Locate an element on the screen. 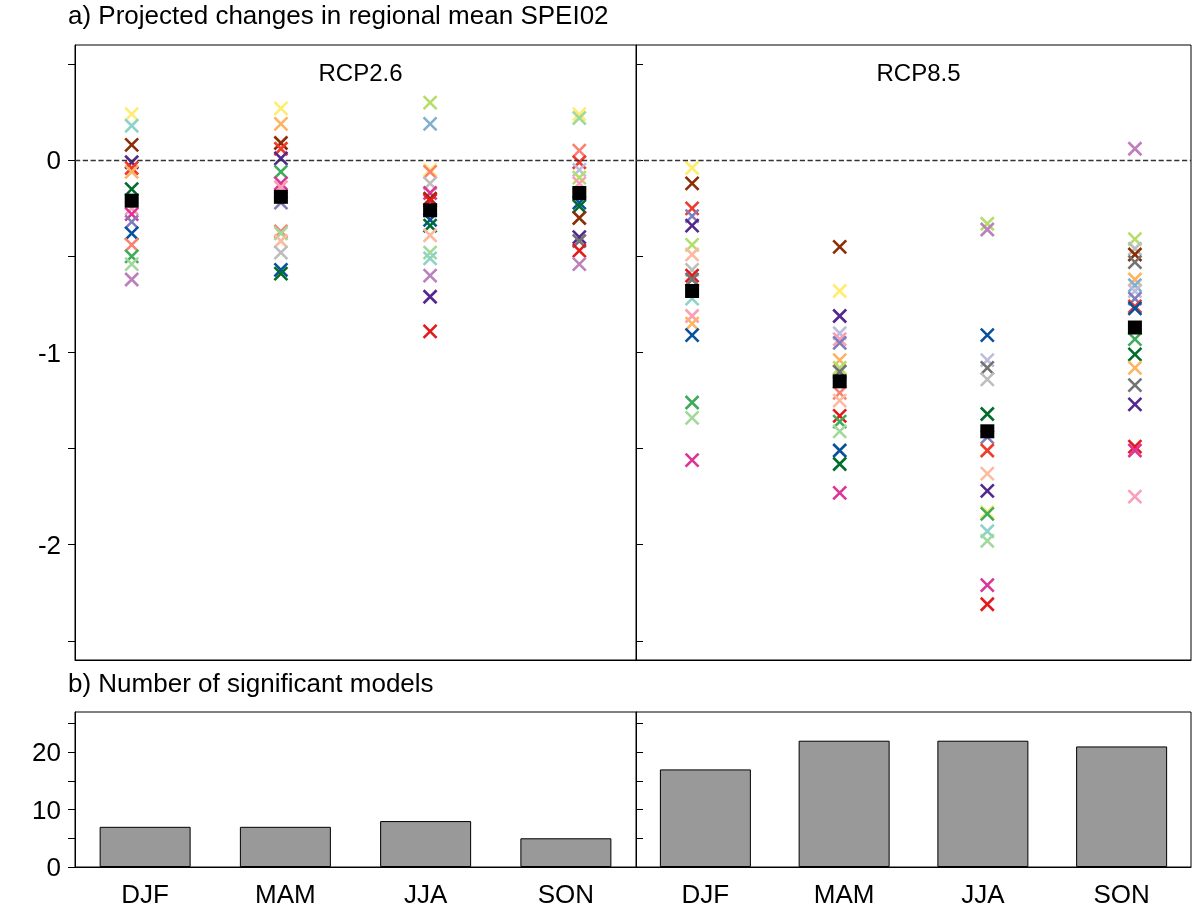  text: RCP2.6 is located at coordinates (360, 72).